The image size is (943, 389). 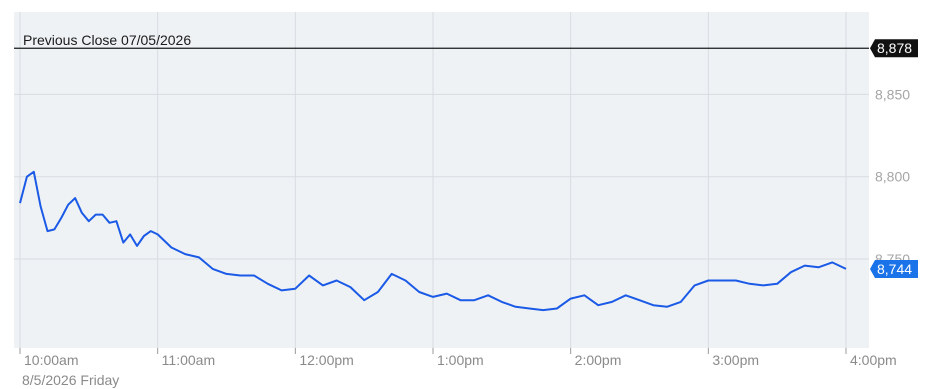 I want to click on last-price-badge: 8,744, so click(x=894, y=269).